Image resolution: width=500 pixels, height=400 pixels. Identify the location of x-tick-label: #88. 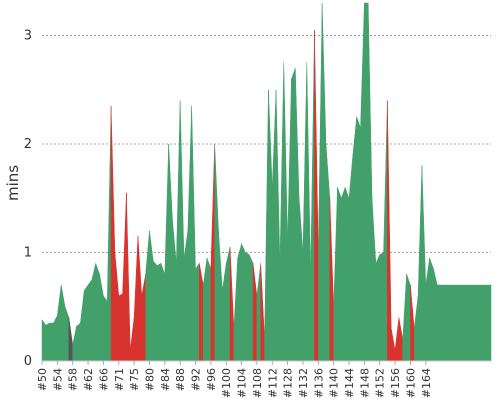
(180, 379).